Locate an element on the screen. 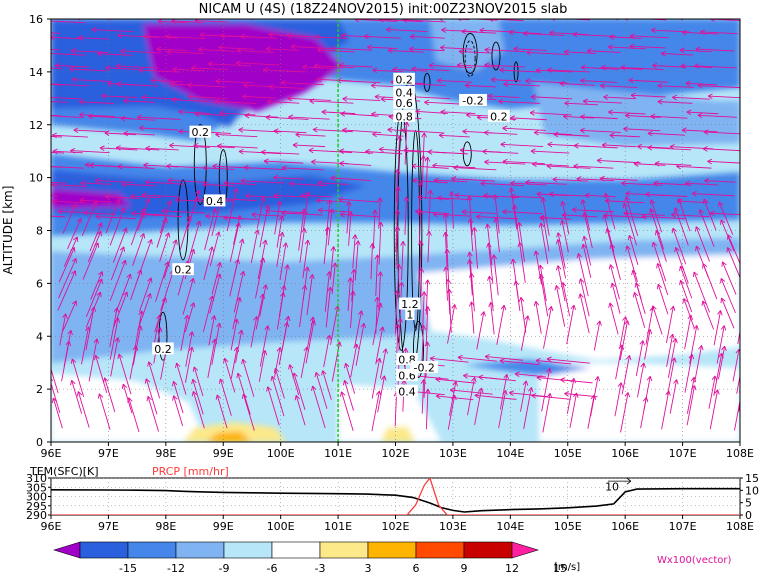 This screenshot has height=575, width=767. sub-x-tick-label: 99E is located at coordinates (223, 526).